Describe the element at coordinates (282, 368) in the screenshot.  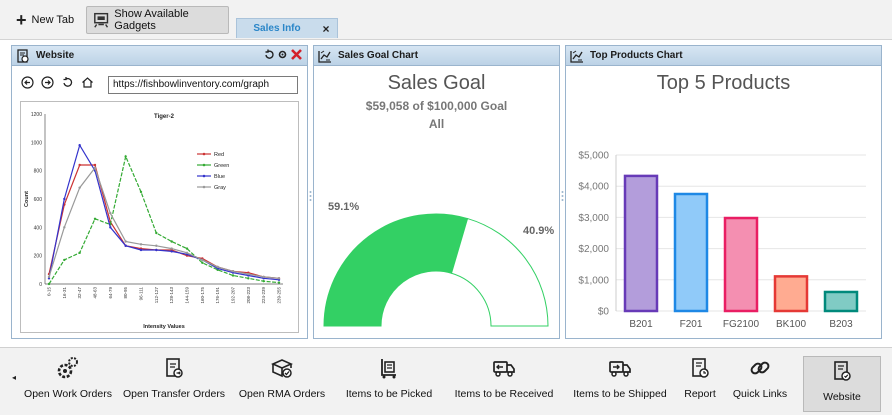
I see `rma-box-icon` at that location.